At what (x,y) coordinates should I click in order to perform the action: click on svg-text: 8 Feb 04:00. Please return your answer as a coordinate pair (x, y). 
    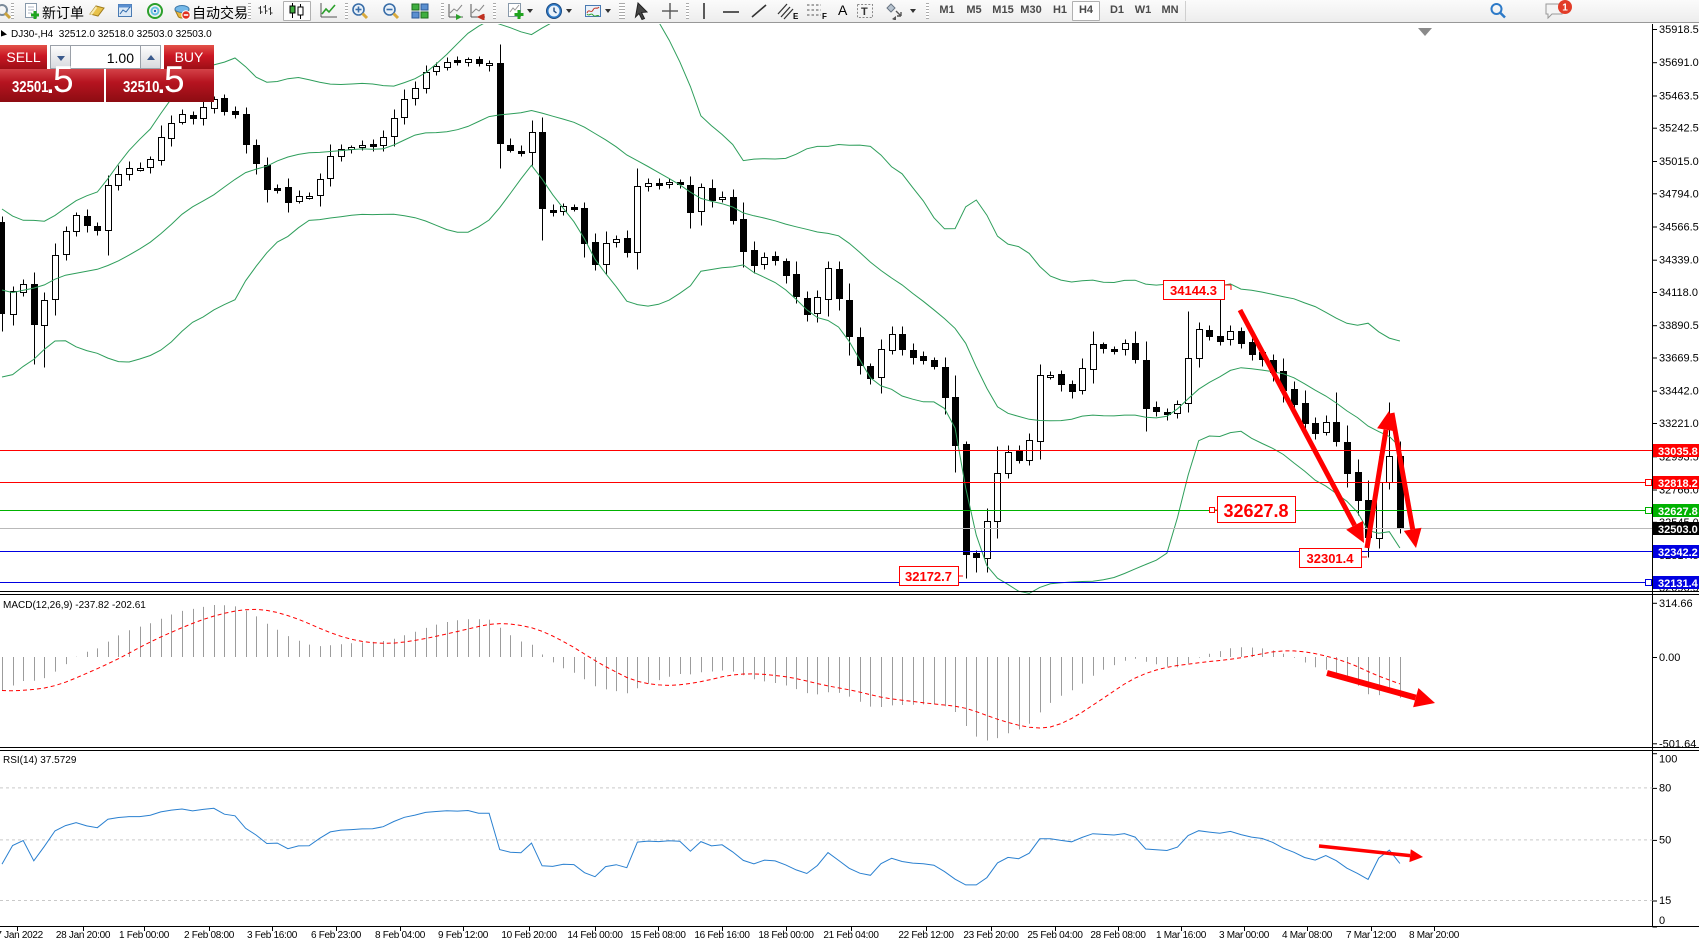
    Looking at the image, I should click on (400, 935).